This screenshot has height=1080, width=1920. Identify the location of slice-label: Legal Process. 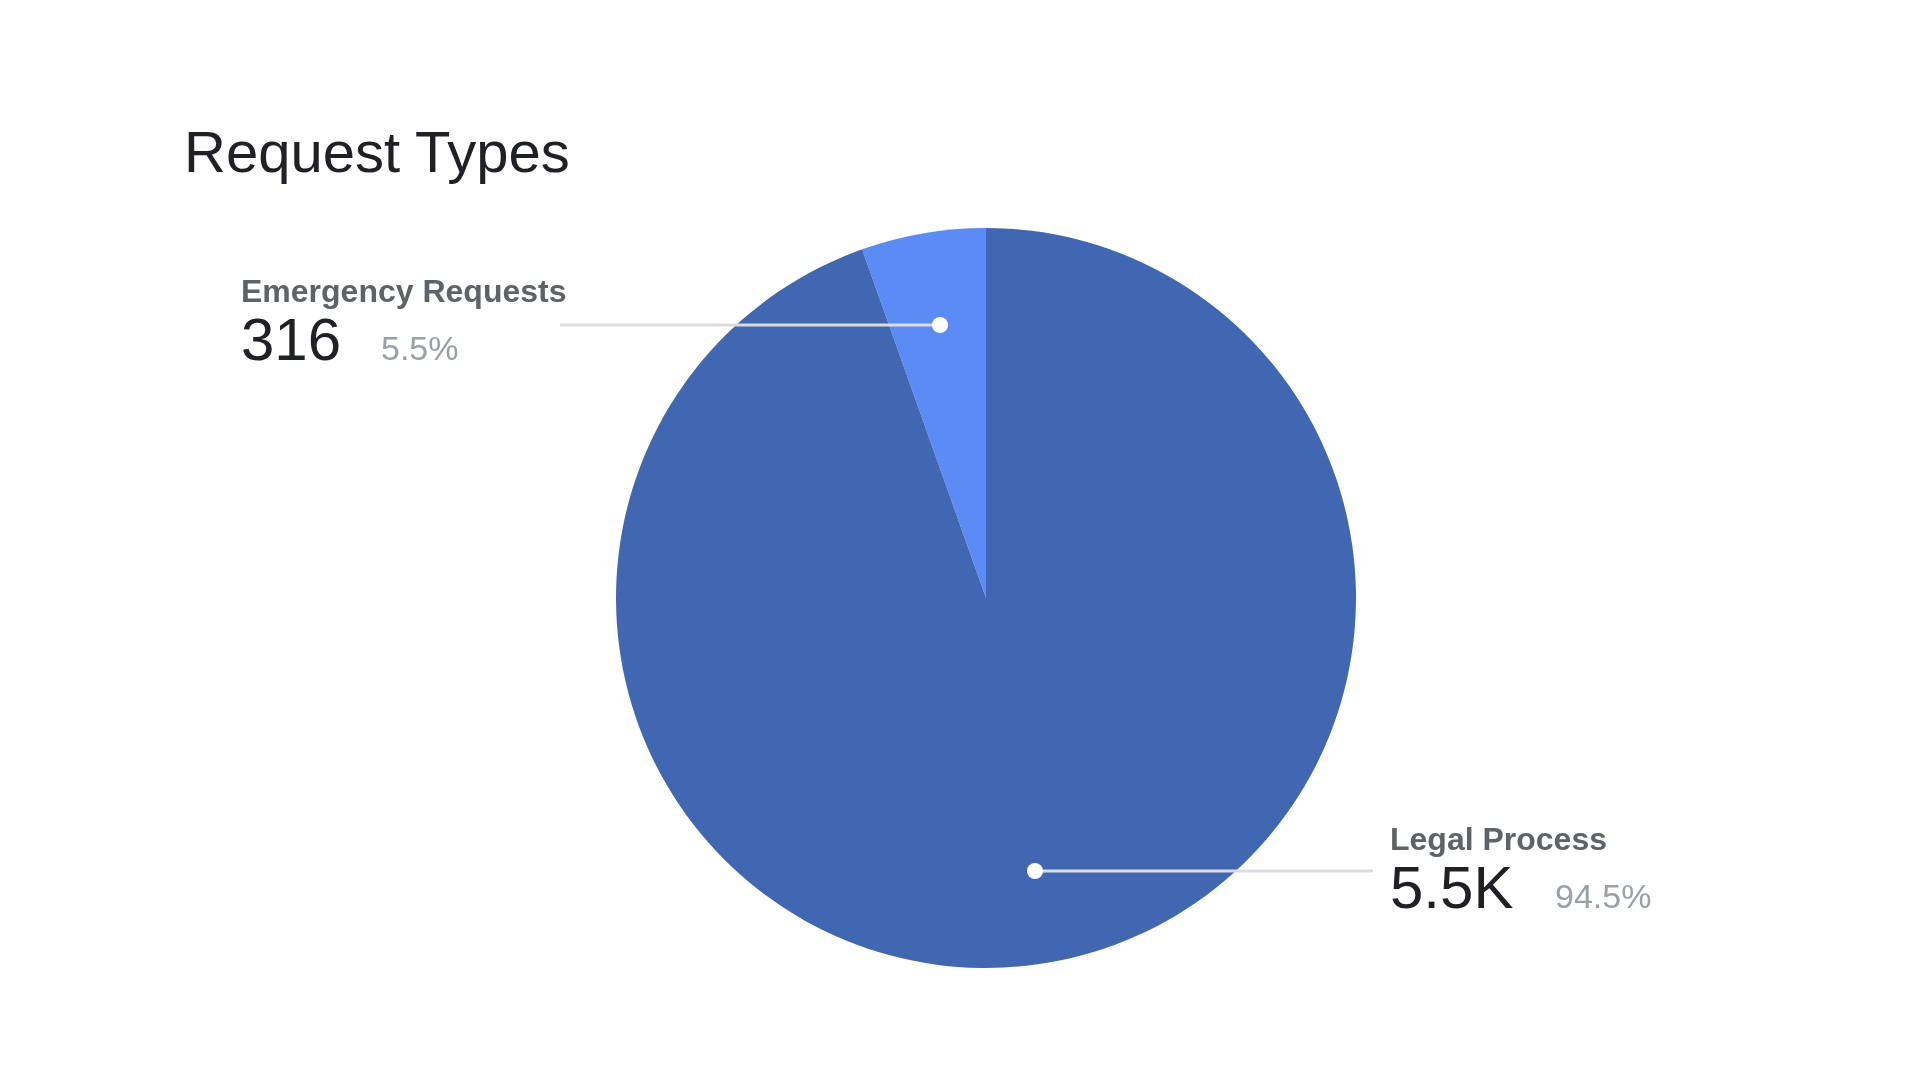
(1498, 839).